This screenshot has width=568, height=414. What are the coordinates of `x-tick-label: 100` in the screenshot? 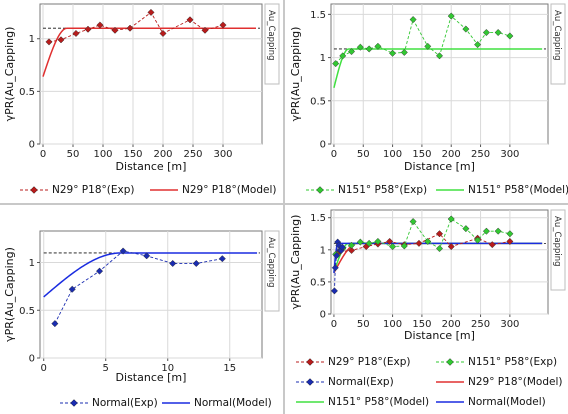 It's located at (392, 324).